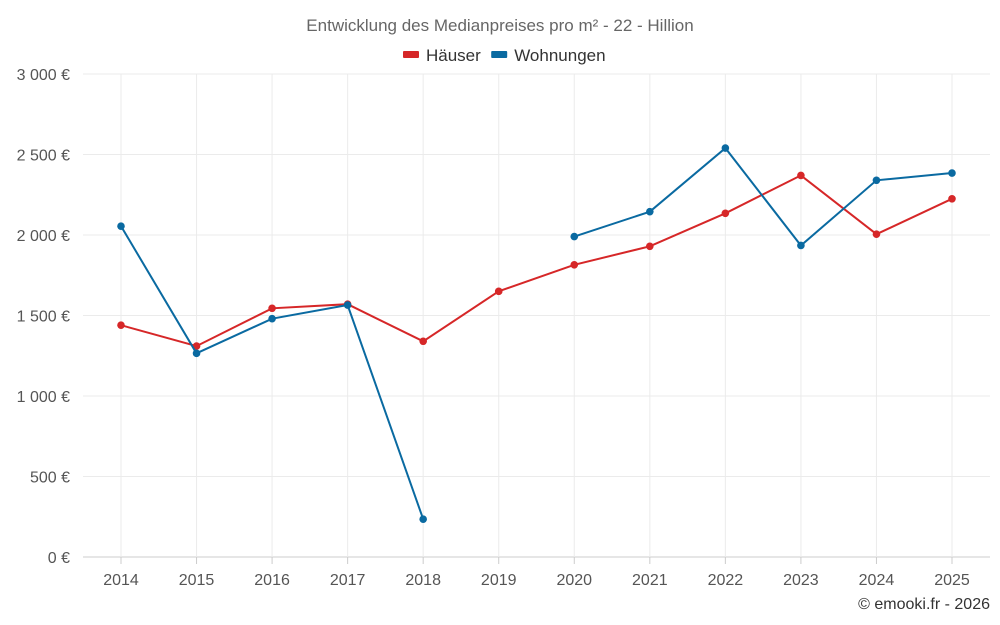 The height and width of the screenshot is (625, 1000). I want to click on legend-swatch-h-user, so click(411, 54).